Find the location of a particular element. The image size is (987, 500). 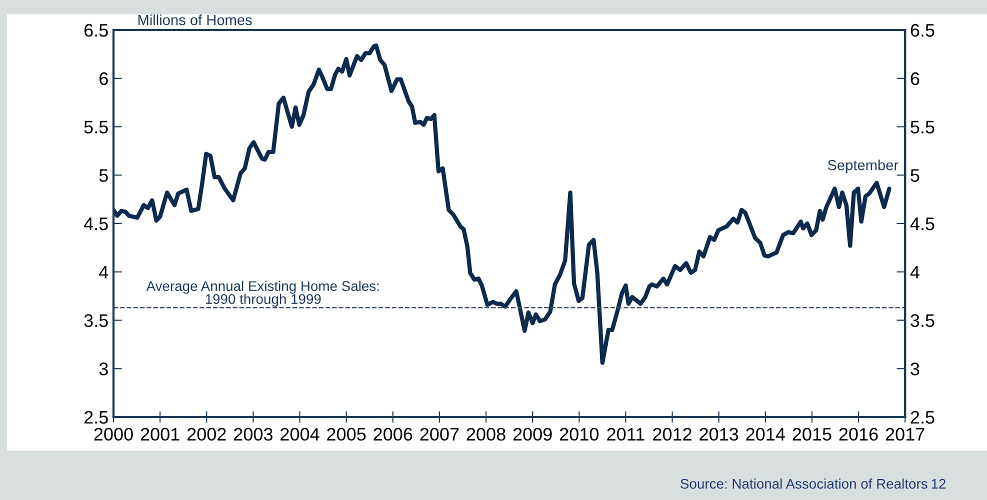

x-tick-label: 2012 is located at coordinates (672, 434).